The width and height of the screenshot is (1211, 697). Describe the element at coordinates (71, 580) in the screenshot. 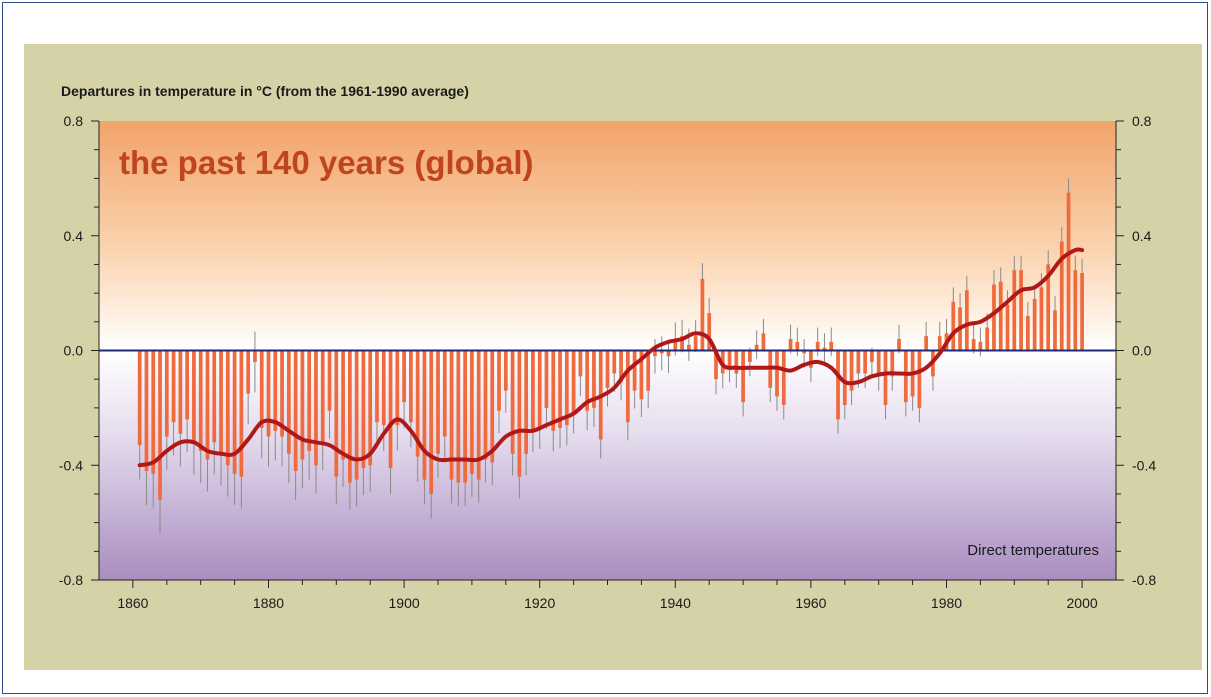

I see `y-tick-label-left: -0.8` at that location.